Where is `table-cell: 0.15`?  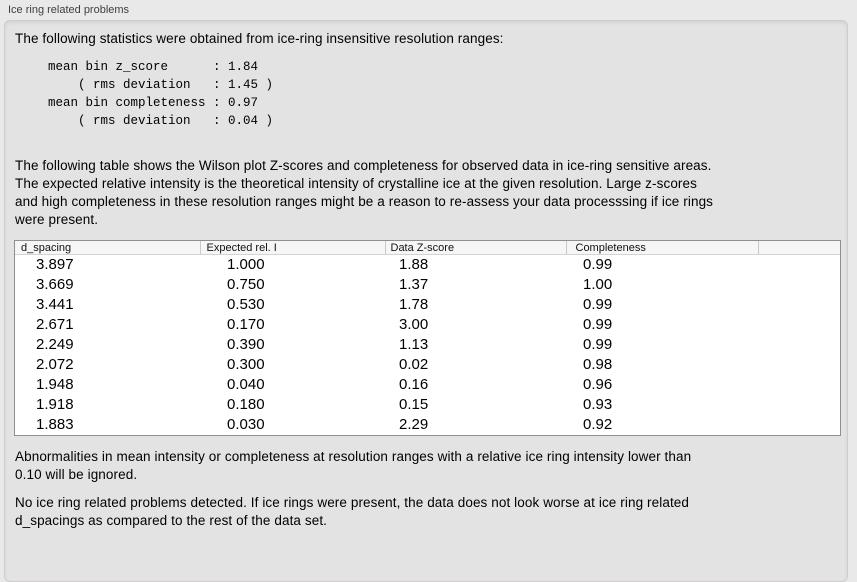
table-cell: 0.15 is located at coordinates (414, 404).